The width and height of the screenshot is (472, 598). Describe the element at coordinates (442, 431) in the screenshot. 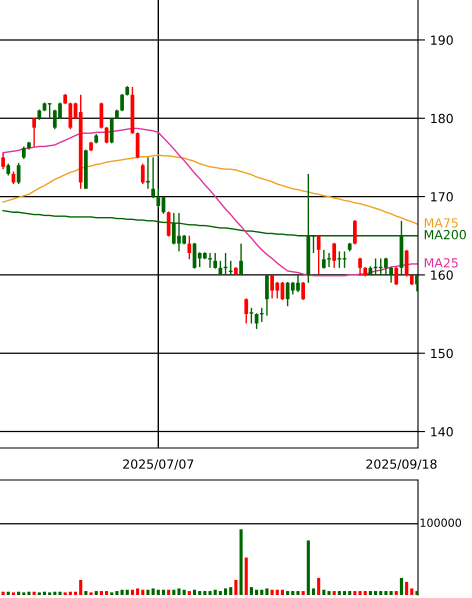

I see `y-tick-label: 140` at that location.